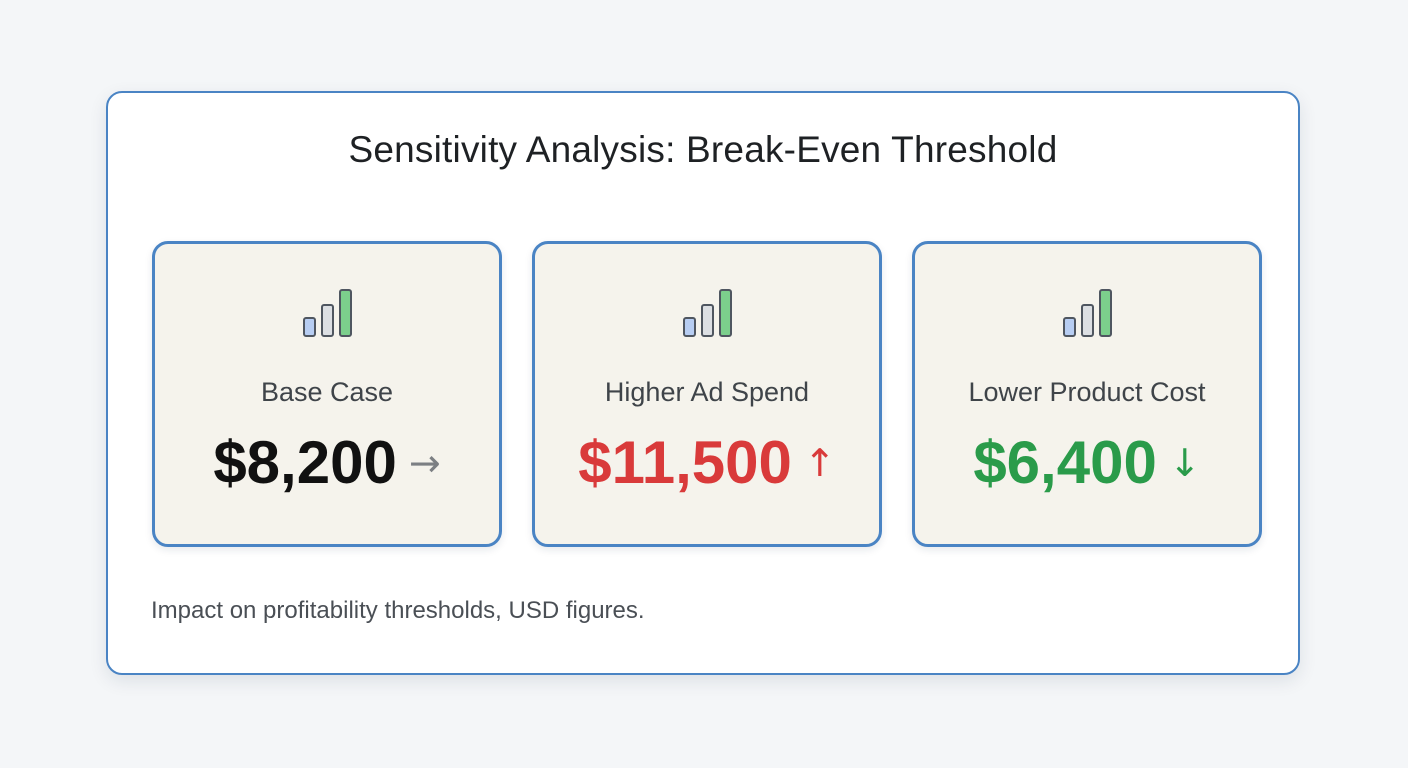  I want to click on scenario-value-row: $6,400 ↓, so click(1087, 463).